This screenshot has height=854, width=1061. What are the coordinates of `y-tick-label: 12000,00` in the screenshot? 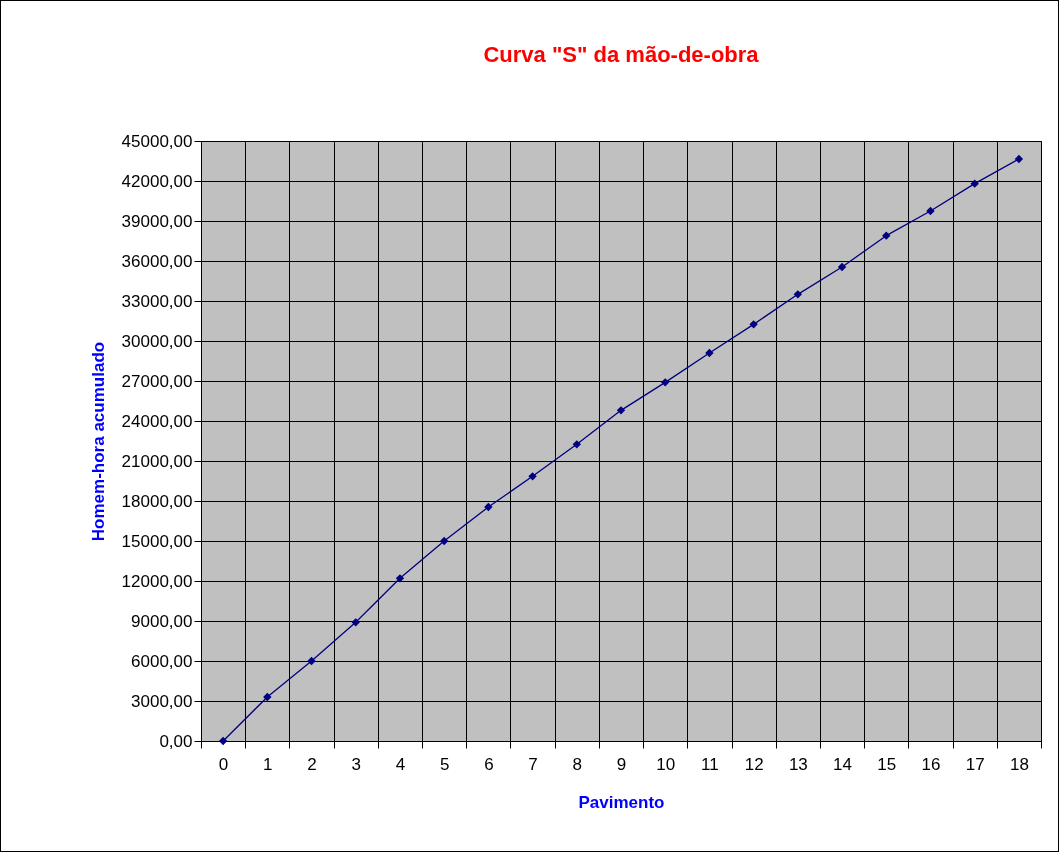 It's located at (157, 581).